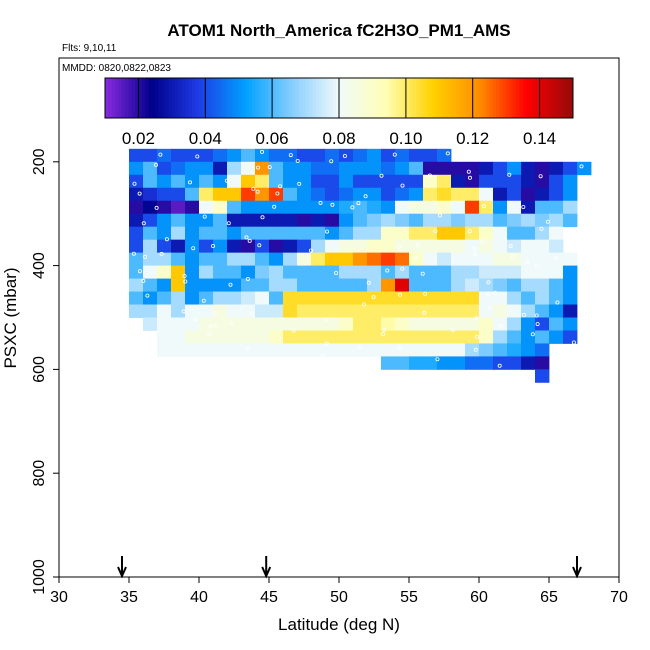  Describe the element at coordinates (539, 138) in the screenshot. I see `colorbar-tick-label: 0.14` at that location.